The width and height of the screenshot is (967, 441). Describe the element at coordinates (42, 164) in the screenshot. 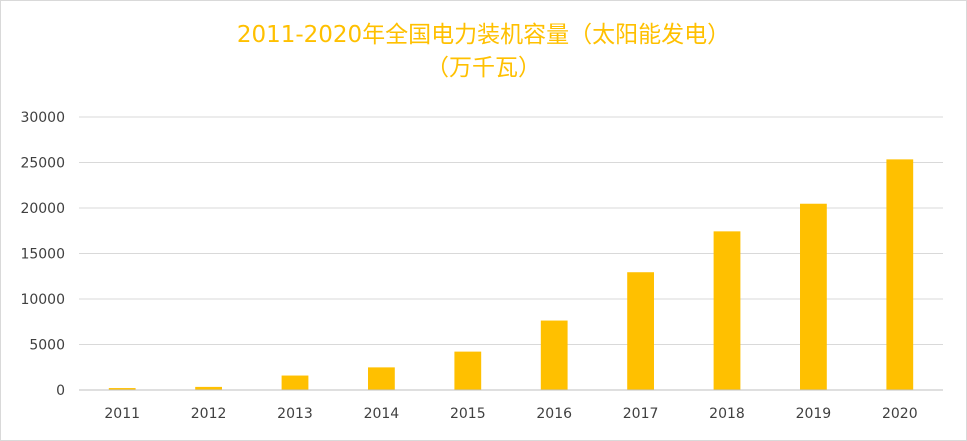

I see `y-tick-label: 25000` at that location.